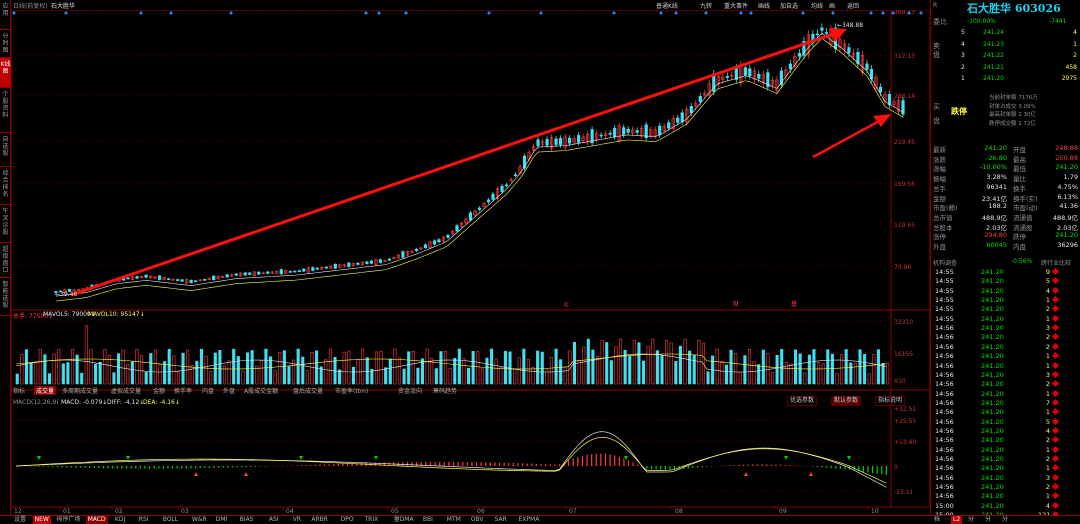  I want to click on bottom-right-2: 分, so click(971, 519).